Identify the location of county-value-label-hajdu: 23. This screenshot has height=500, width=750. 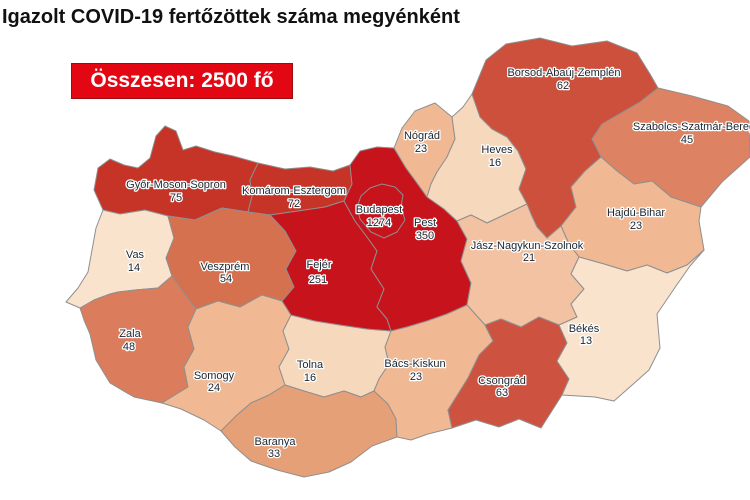
(636, 226).